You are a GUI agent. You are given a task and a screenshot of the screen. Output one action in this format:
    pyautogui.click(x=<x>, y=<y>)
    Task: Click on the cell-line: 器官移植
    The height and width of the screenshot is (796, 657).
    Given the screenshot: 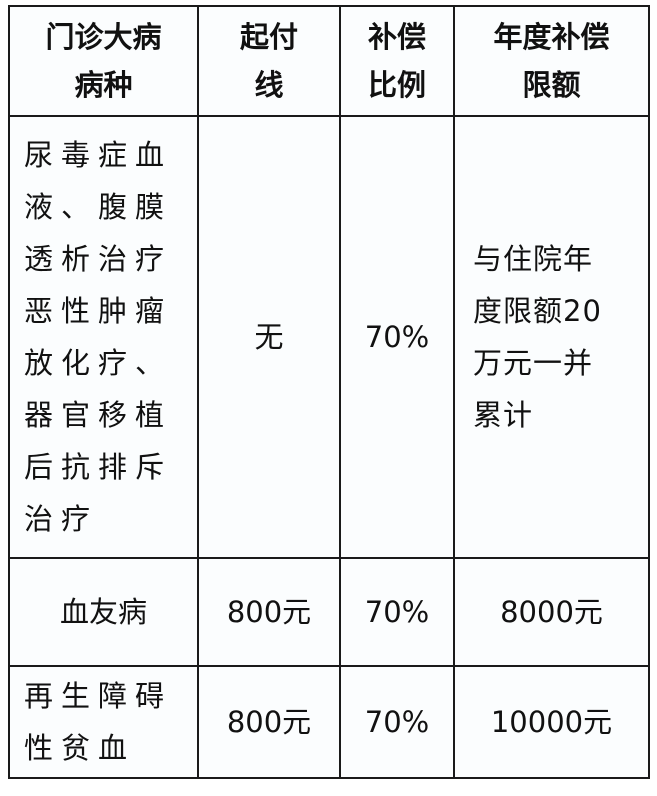 What is the action you would take?
    pyautogui.click(x=98, y=415)
    